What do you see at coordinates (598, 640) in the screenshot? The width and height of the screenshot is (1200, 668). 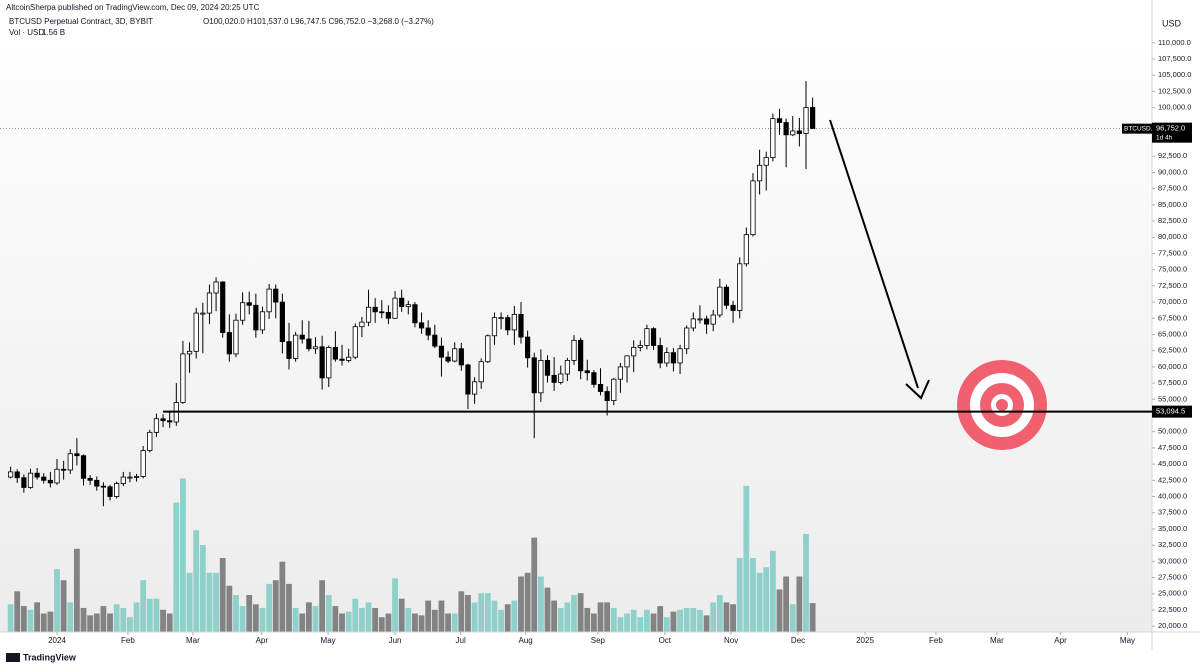 I see `x-tick-label: Sep` at bounding box center [598, 640].